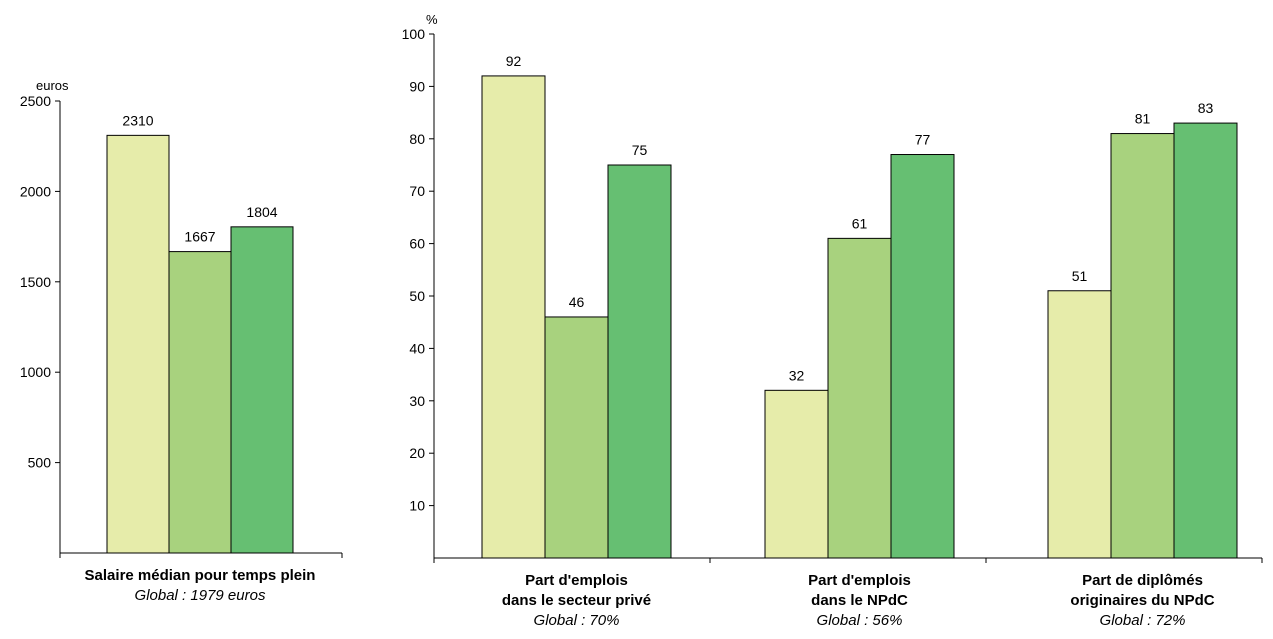 Image resolution: width=1273 pixels, height=639 pixels. Describe the element at coordinates (199, 237) in the screenshot. I see `data-label: 1667` at that location.